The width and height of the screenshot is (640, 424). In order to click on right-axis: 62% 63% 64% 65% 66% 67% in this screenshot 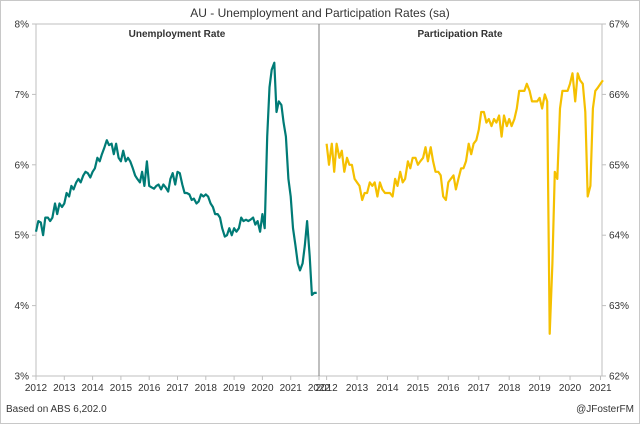, I will do `click(615, 201)`.